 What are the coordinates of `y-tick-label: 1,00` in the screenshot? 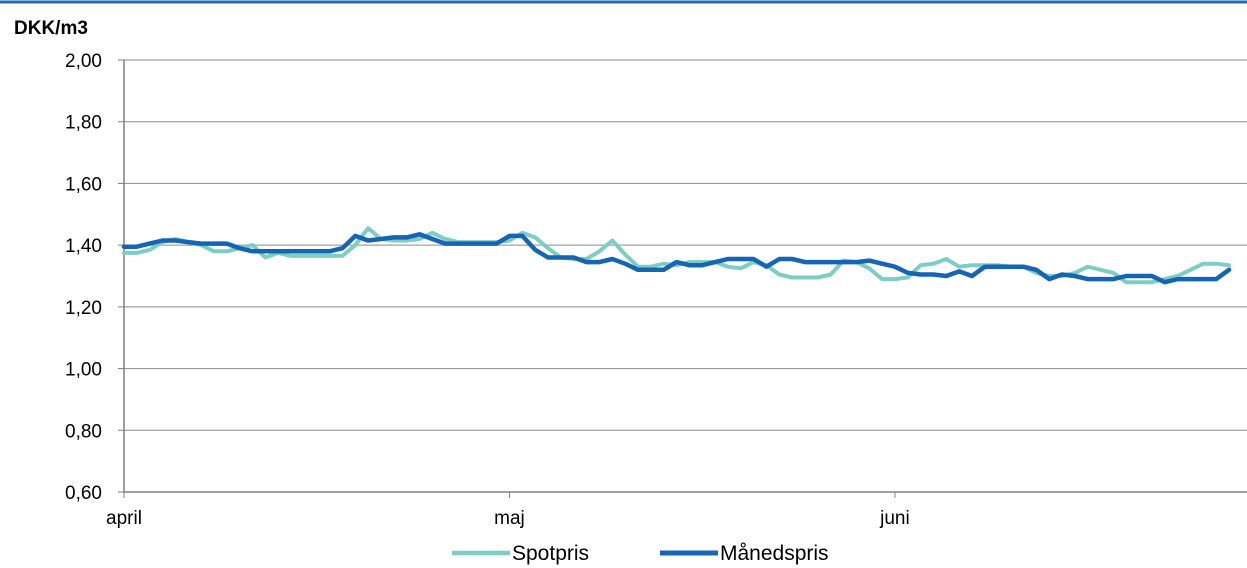 It's located at (83, 370).